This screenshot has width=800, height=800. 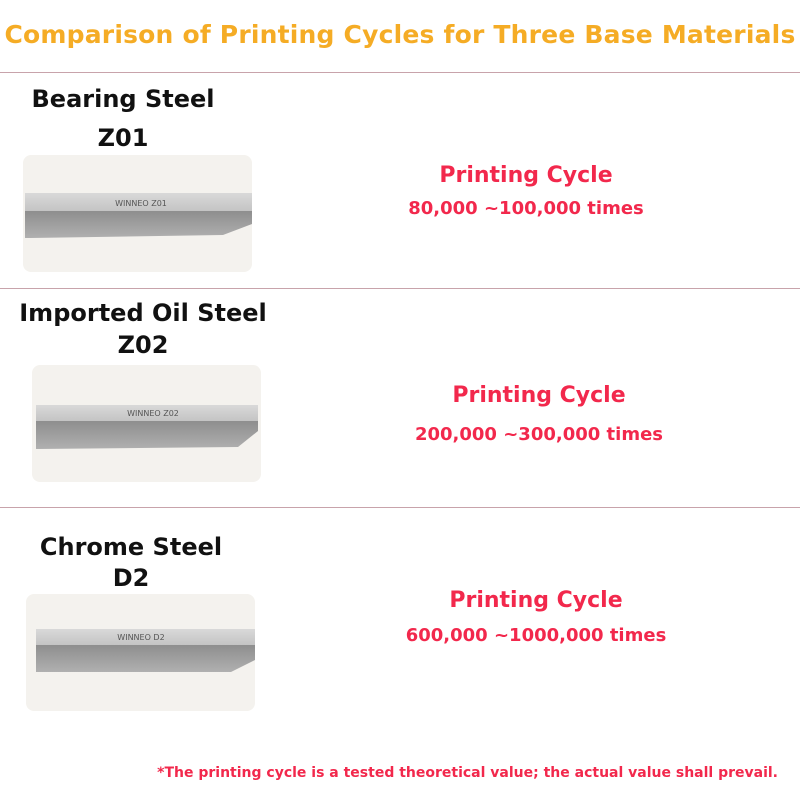 I want to click on blade-image: WINNEO Z01, so click(x=137, y=213).